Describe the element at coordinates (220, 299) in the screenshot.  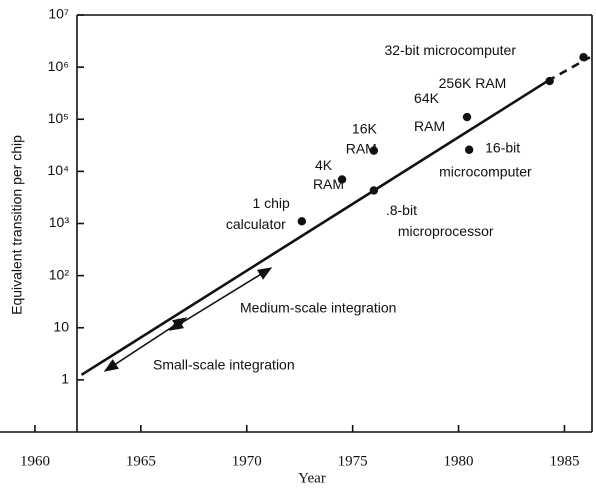
I see `medium-scale-arrow` at that location.